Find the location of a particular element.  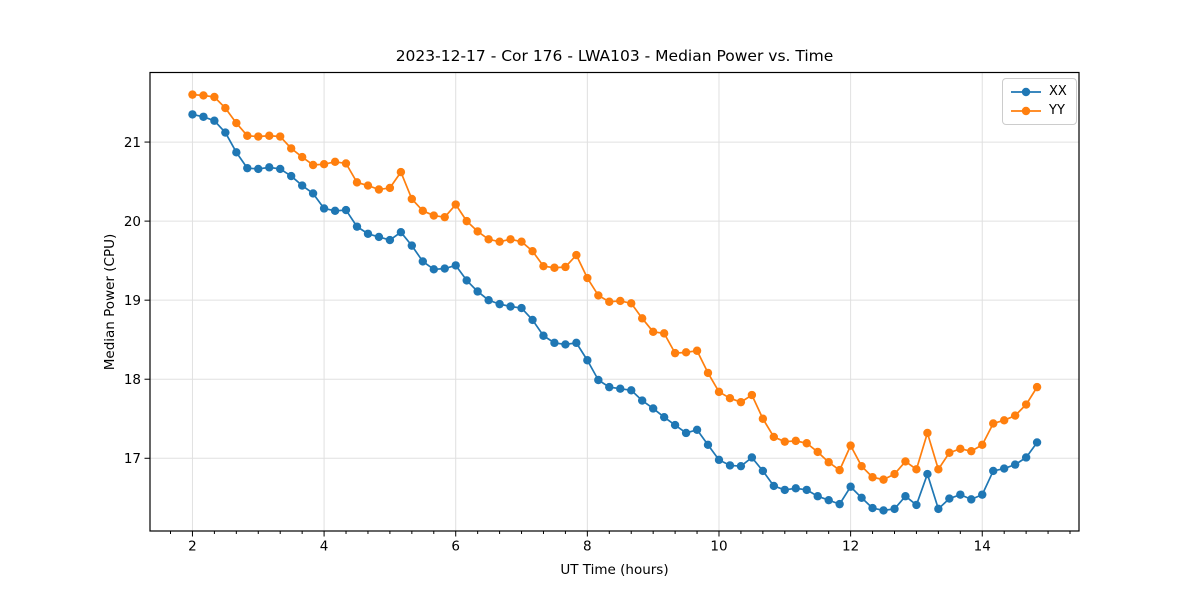

legend-line-sample is located at coordinates (1026, 92).